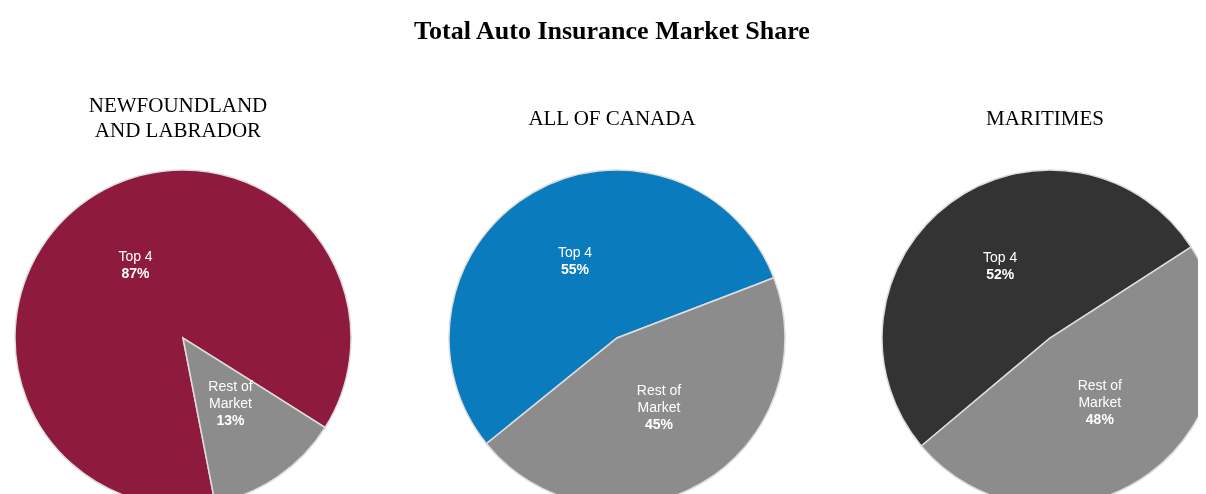 The width and height of the screenshot is (1206, 494). Describe the element at coordinates (575, 269) in the screenshot. I see `data-label: 55%` at that location.